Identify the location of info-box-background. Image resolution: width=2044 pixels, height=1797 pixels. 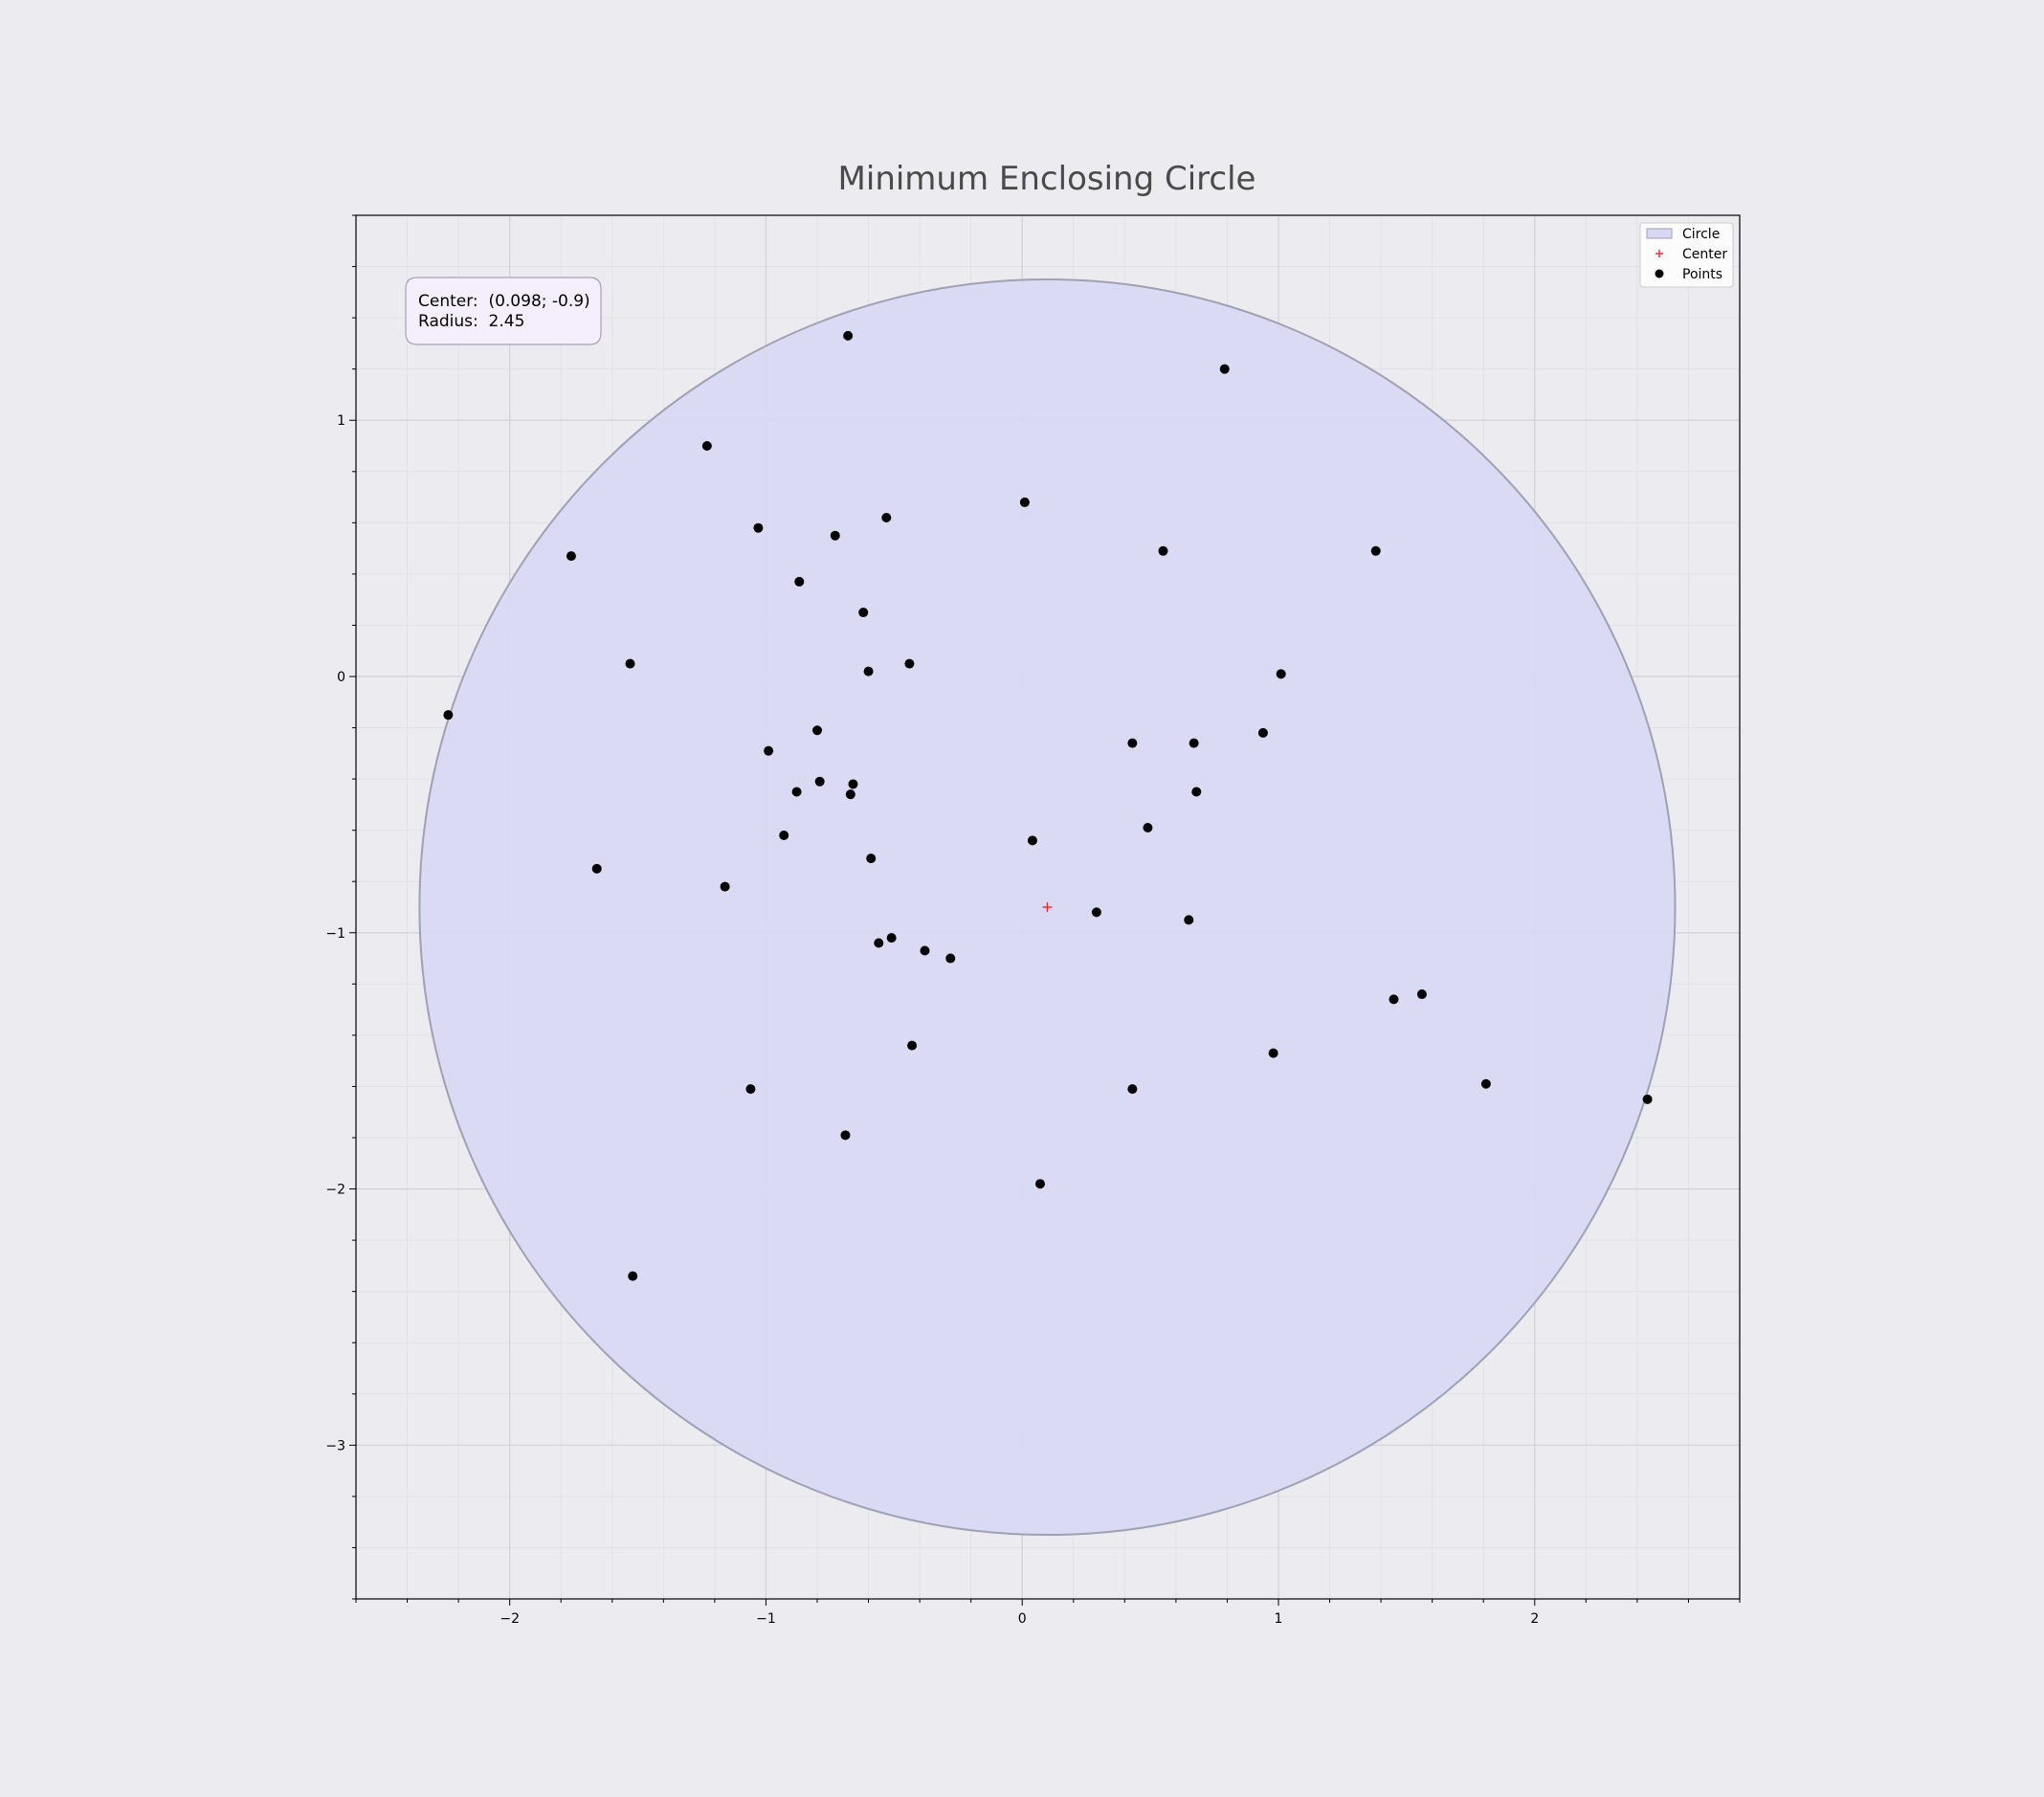
(503, 311).